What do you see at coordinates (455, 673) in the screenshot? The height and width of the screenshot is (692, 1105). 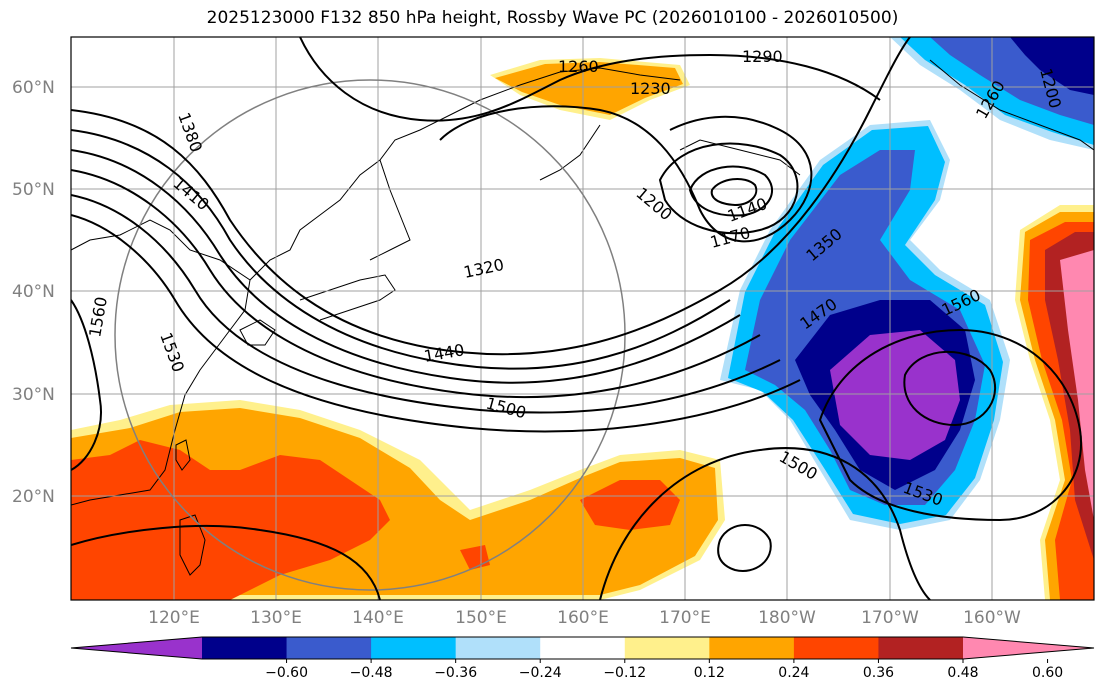 I see `colorbar-tick-label: −0.36` at bounding box center [455, 673].